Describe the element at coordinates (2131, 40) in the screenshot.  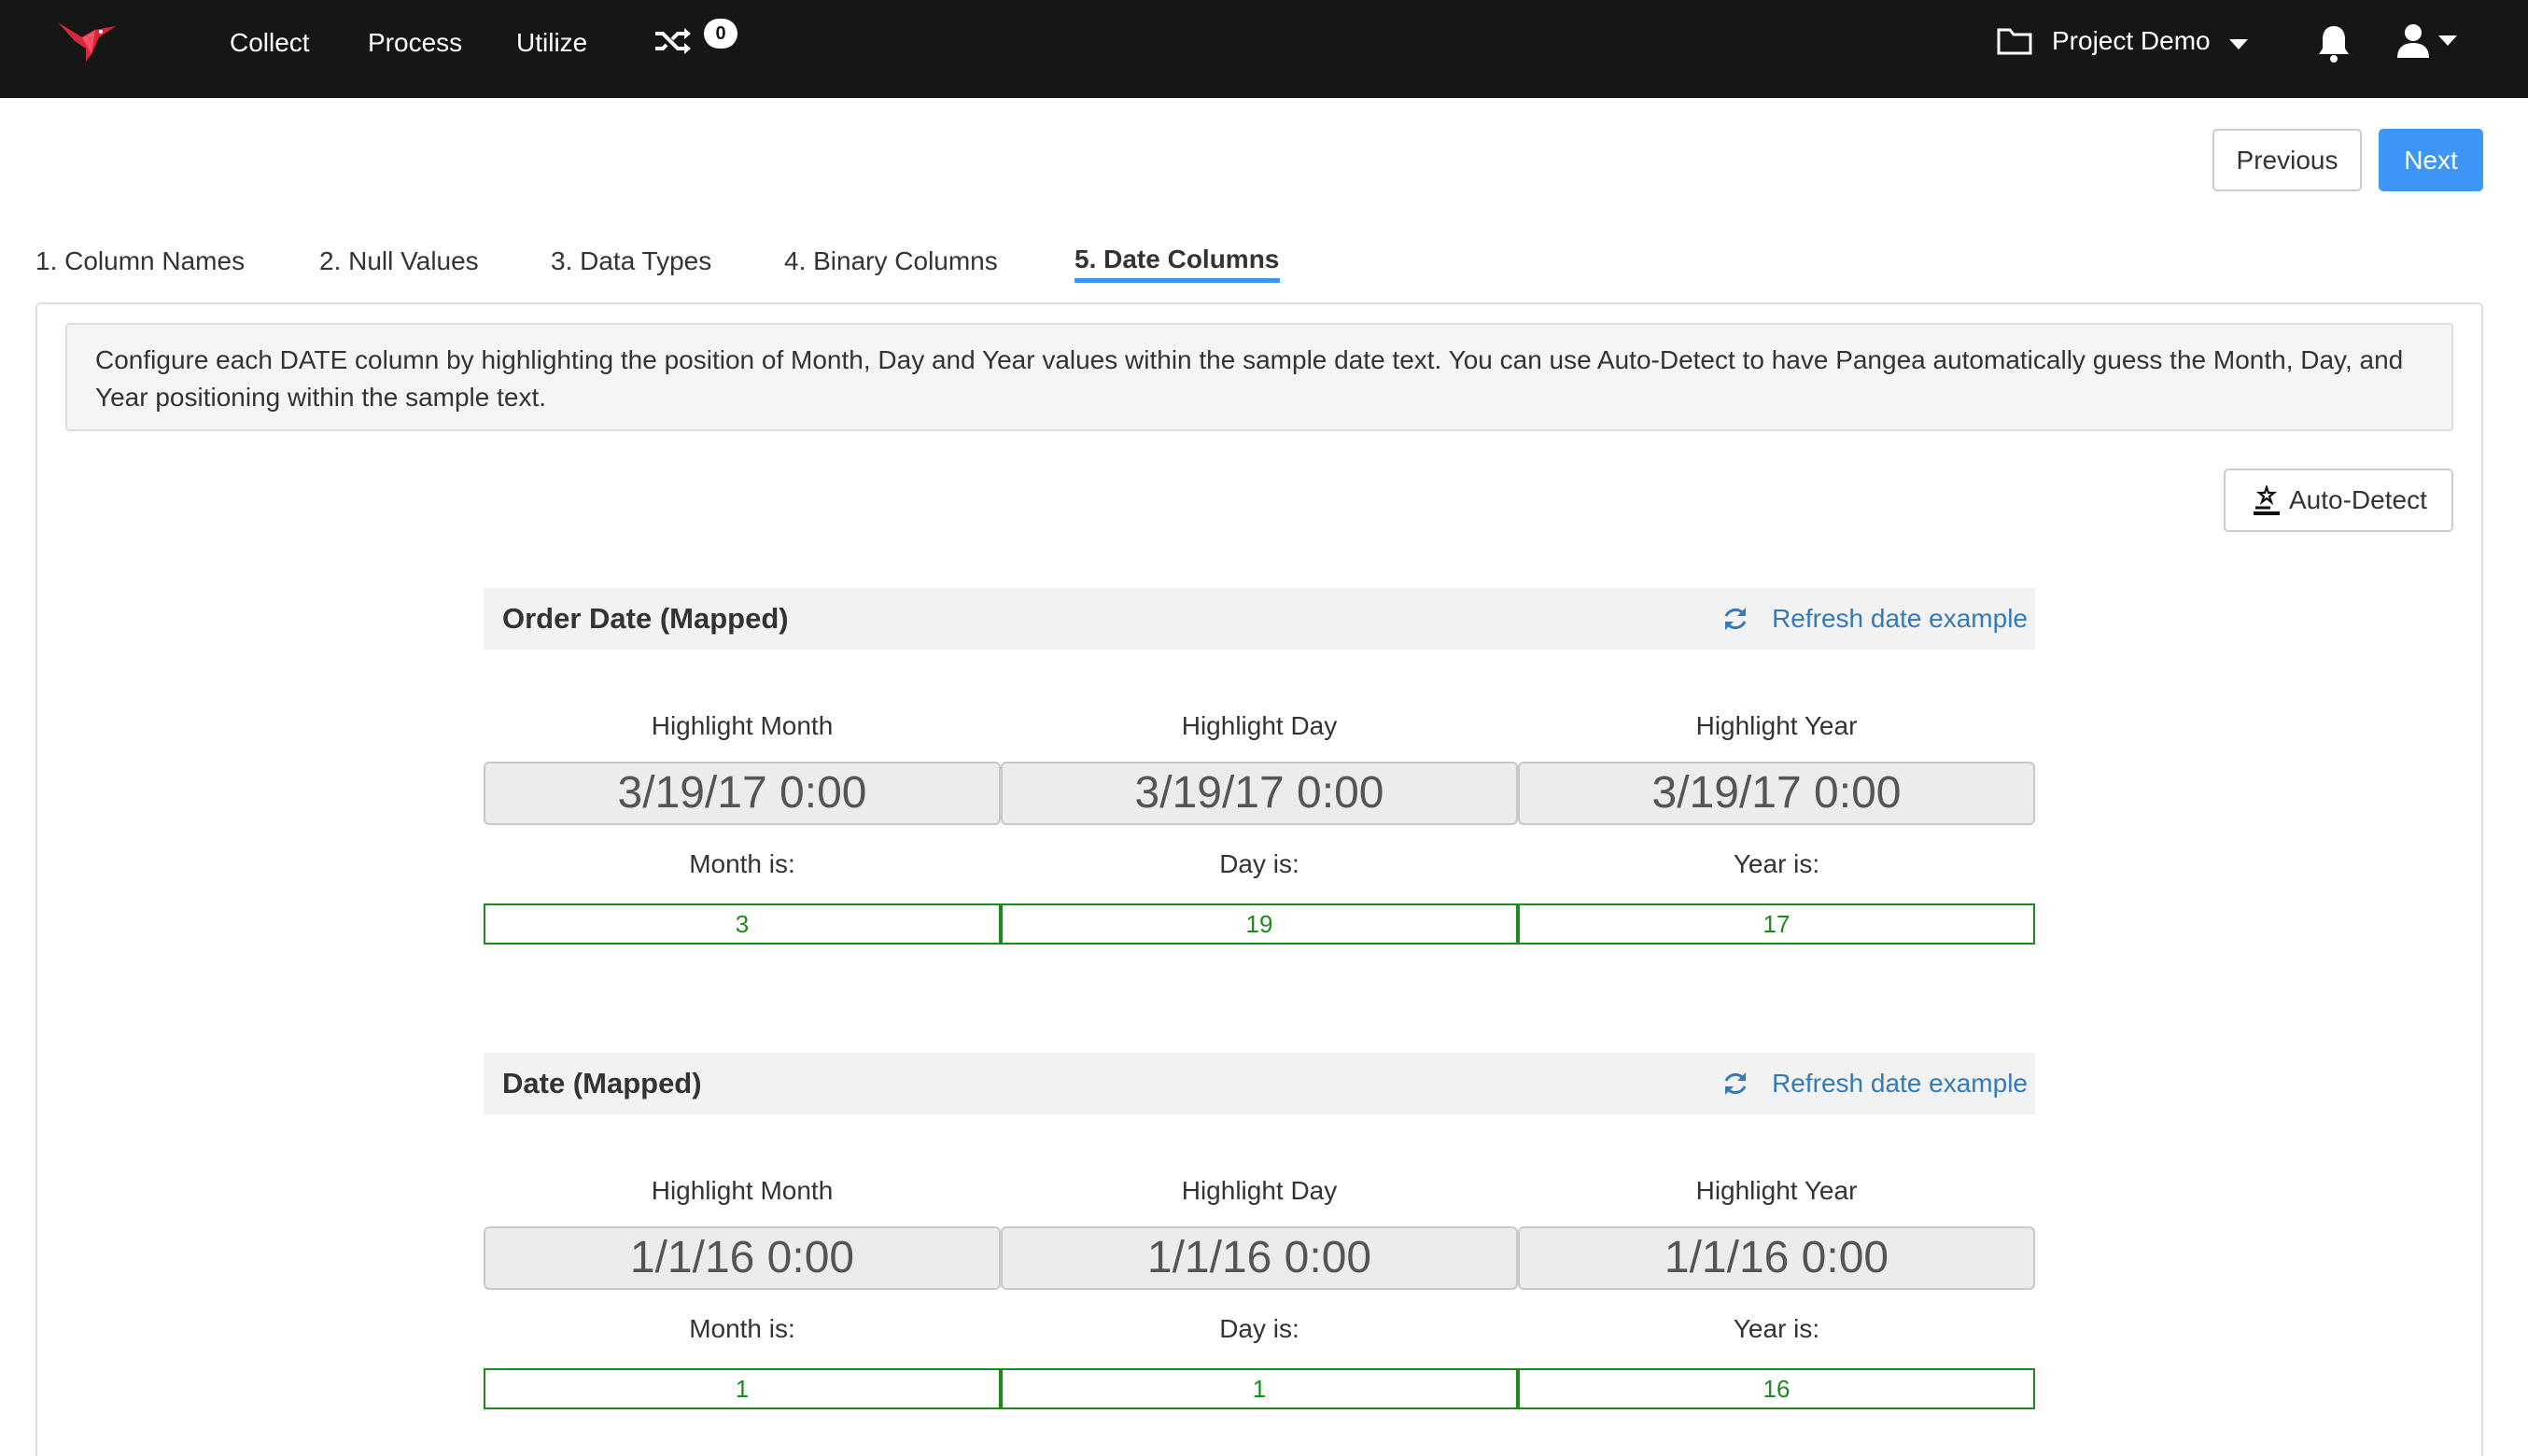
I see `project-selector: Project Demo` at that location.